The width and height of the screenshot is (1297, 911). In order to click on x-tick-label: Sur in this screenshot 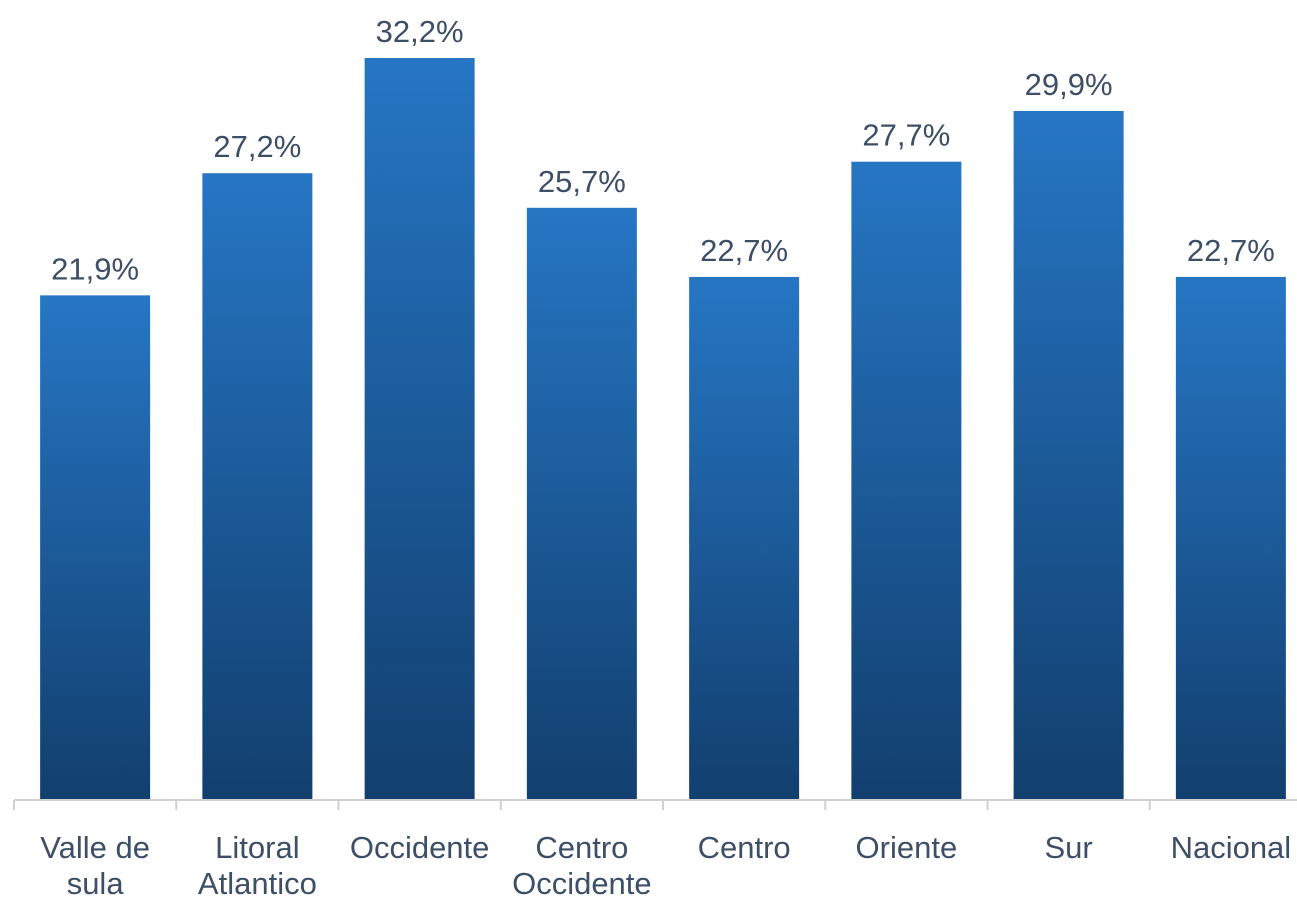, I will do `click(1069, 847)`.